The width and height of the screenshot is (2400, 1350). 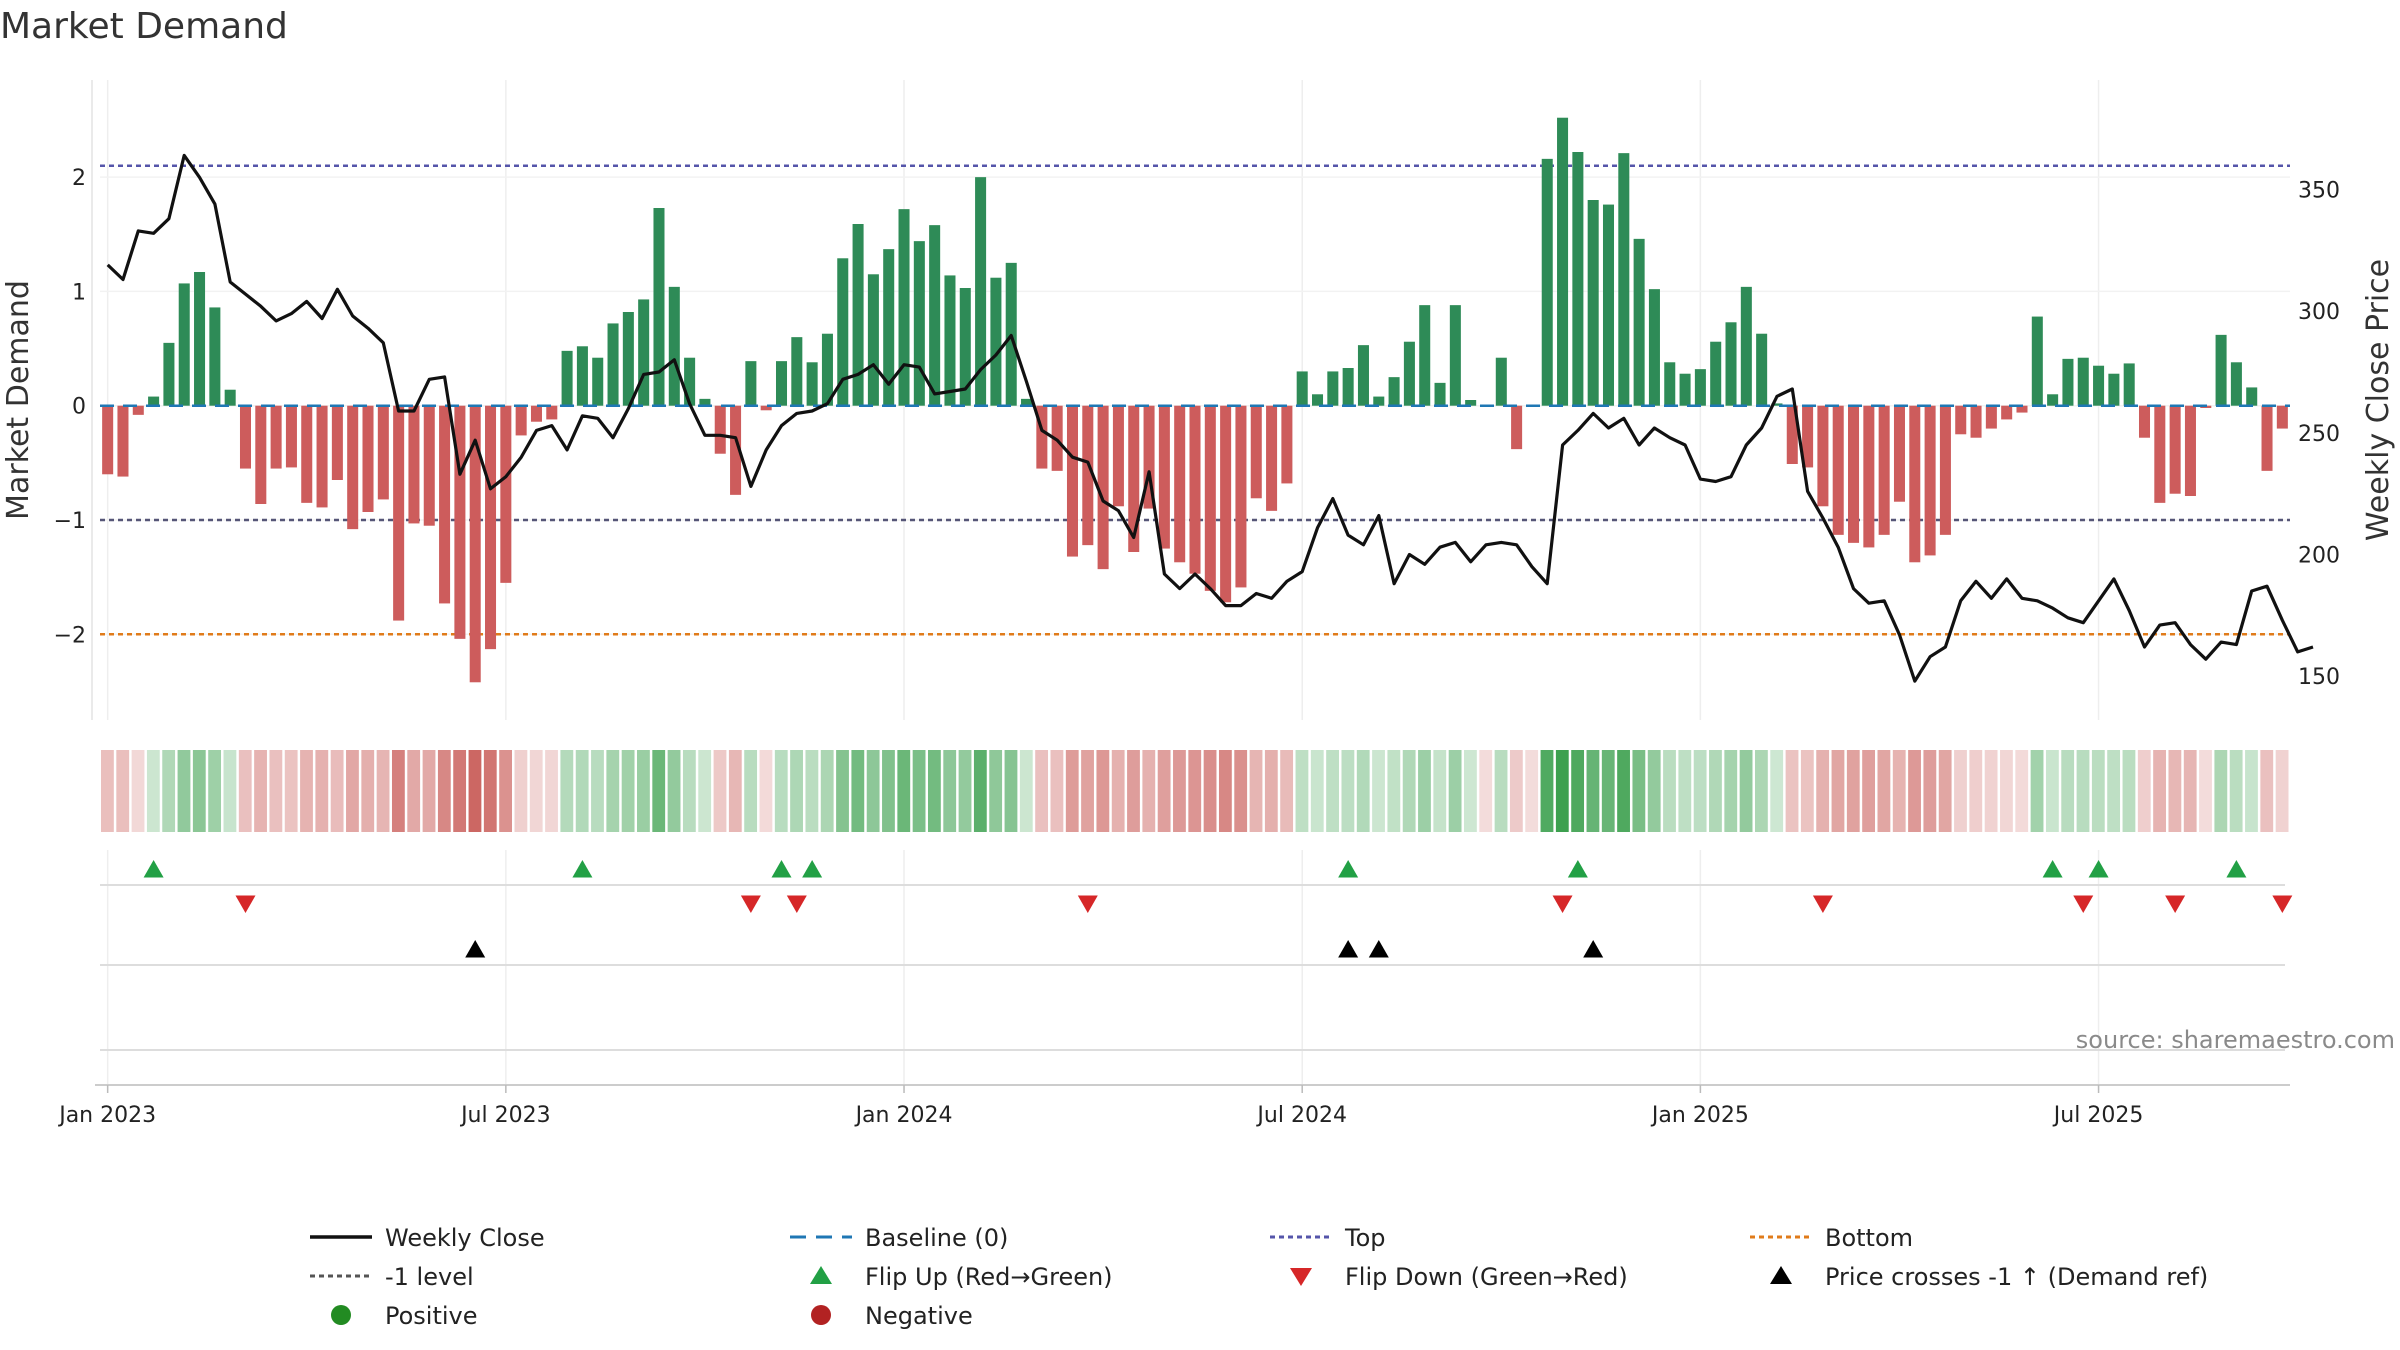 What do you see at coordinates (2319, 556) in the screenshot?
I see `y2-tick-label: 200` at bounding box center [2319, 556].